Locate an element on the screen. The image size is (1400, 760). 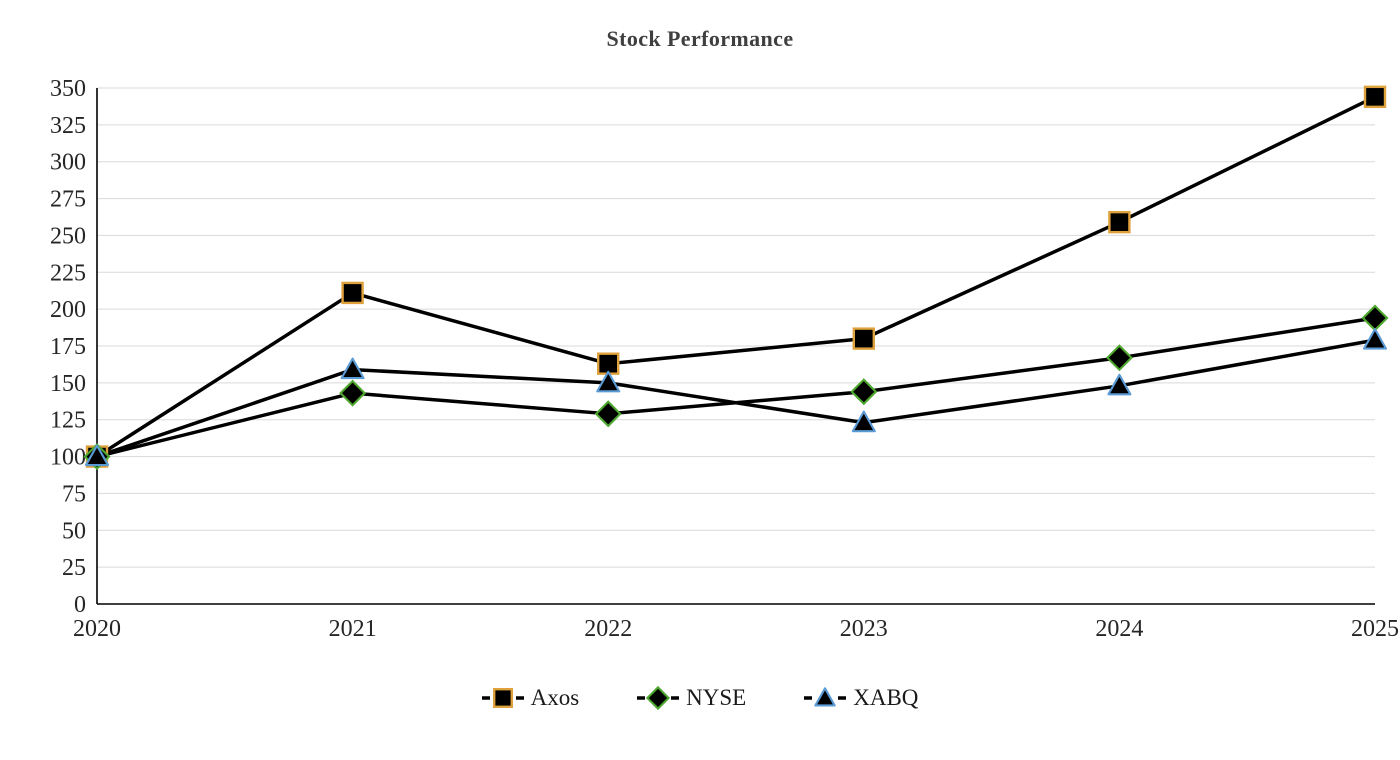
legend-item-xabq: XABQ is located at coordinates (861, 698).